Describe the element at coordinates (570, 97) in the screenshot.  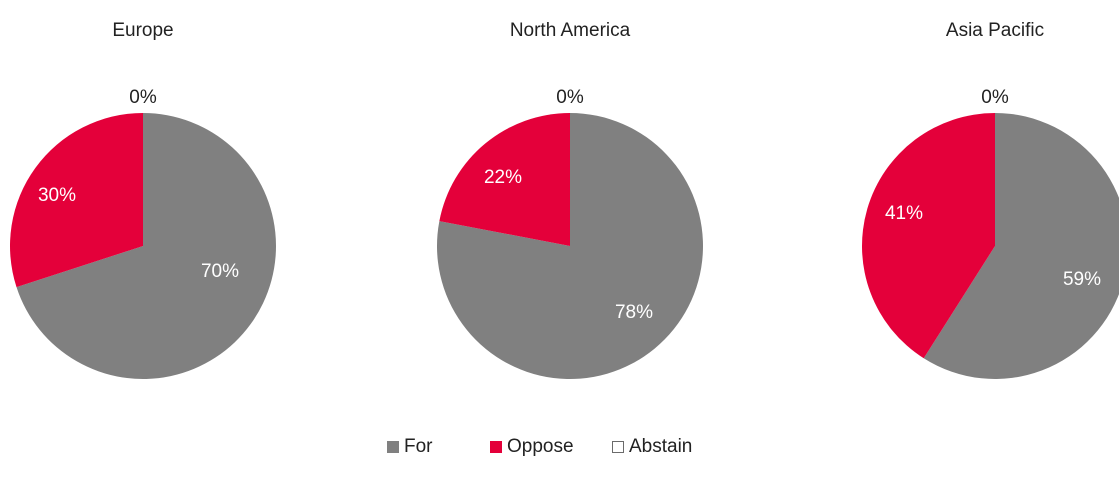
I see `data-label-north-america-abstain: 0%` at that location.